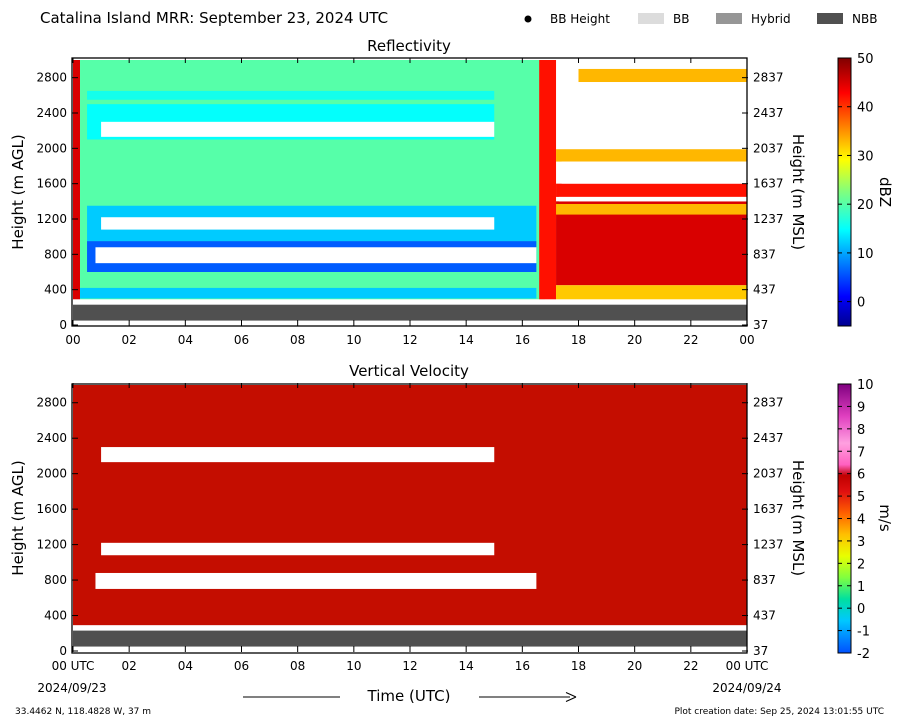  I want to click on reflectivity-regime-transition, so click(548, 180).